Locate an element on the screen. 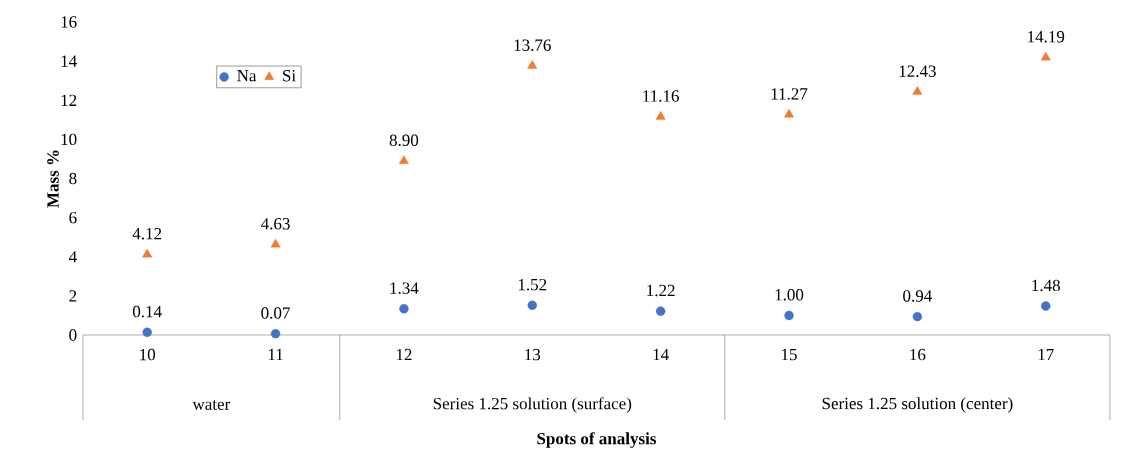  y-tick-label: 10 is located at coordinates (69, 139).